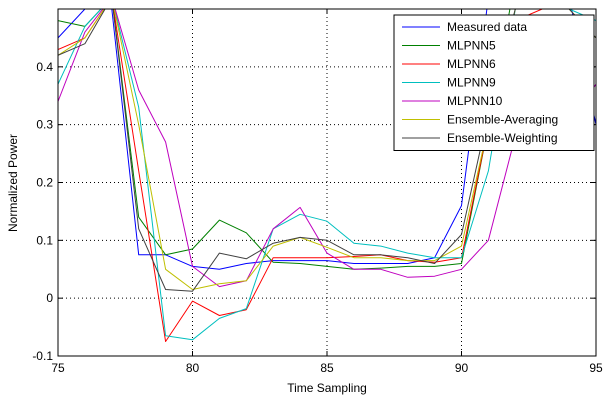  What do you see at coordinates (502, 120) in the screenshot?
I see `legend-label: Ensemble-Averaging` at bounding box center [502, 120].